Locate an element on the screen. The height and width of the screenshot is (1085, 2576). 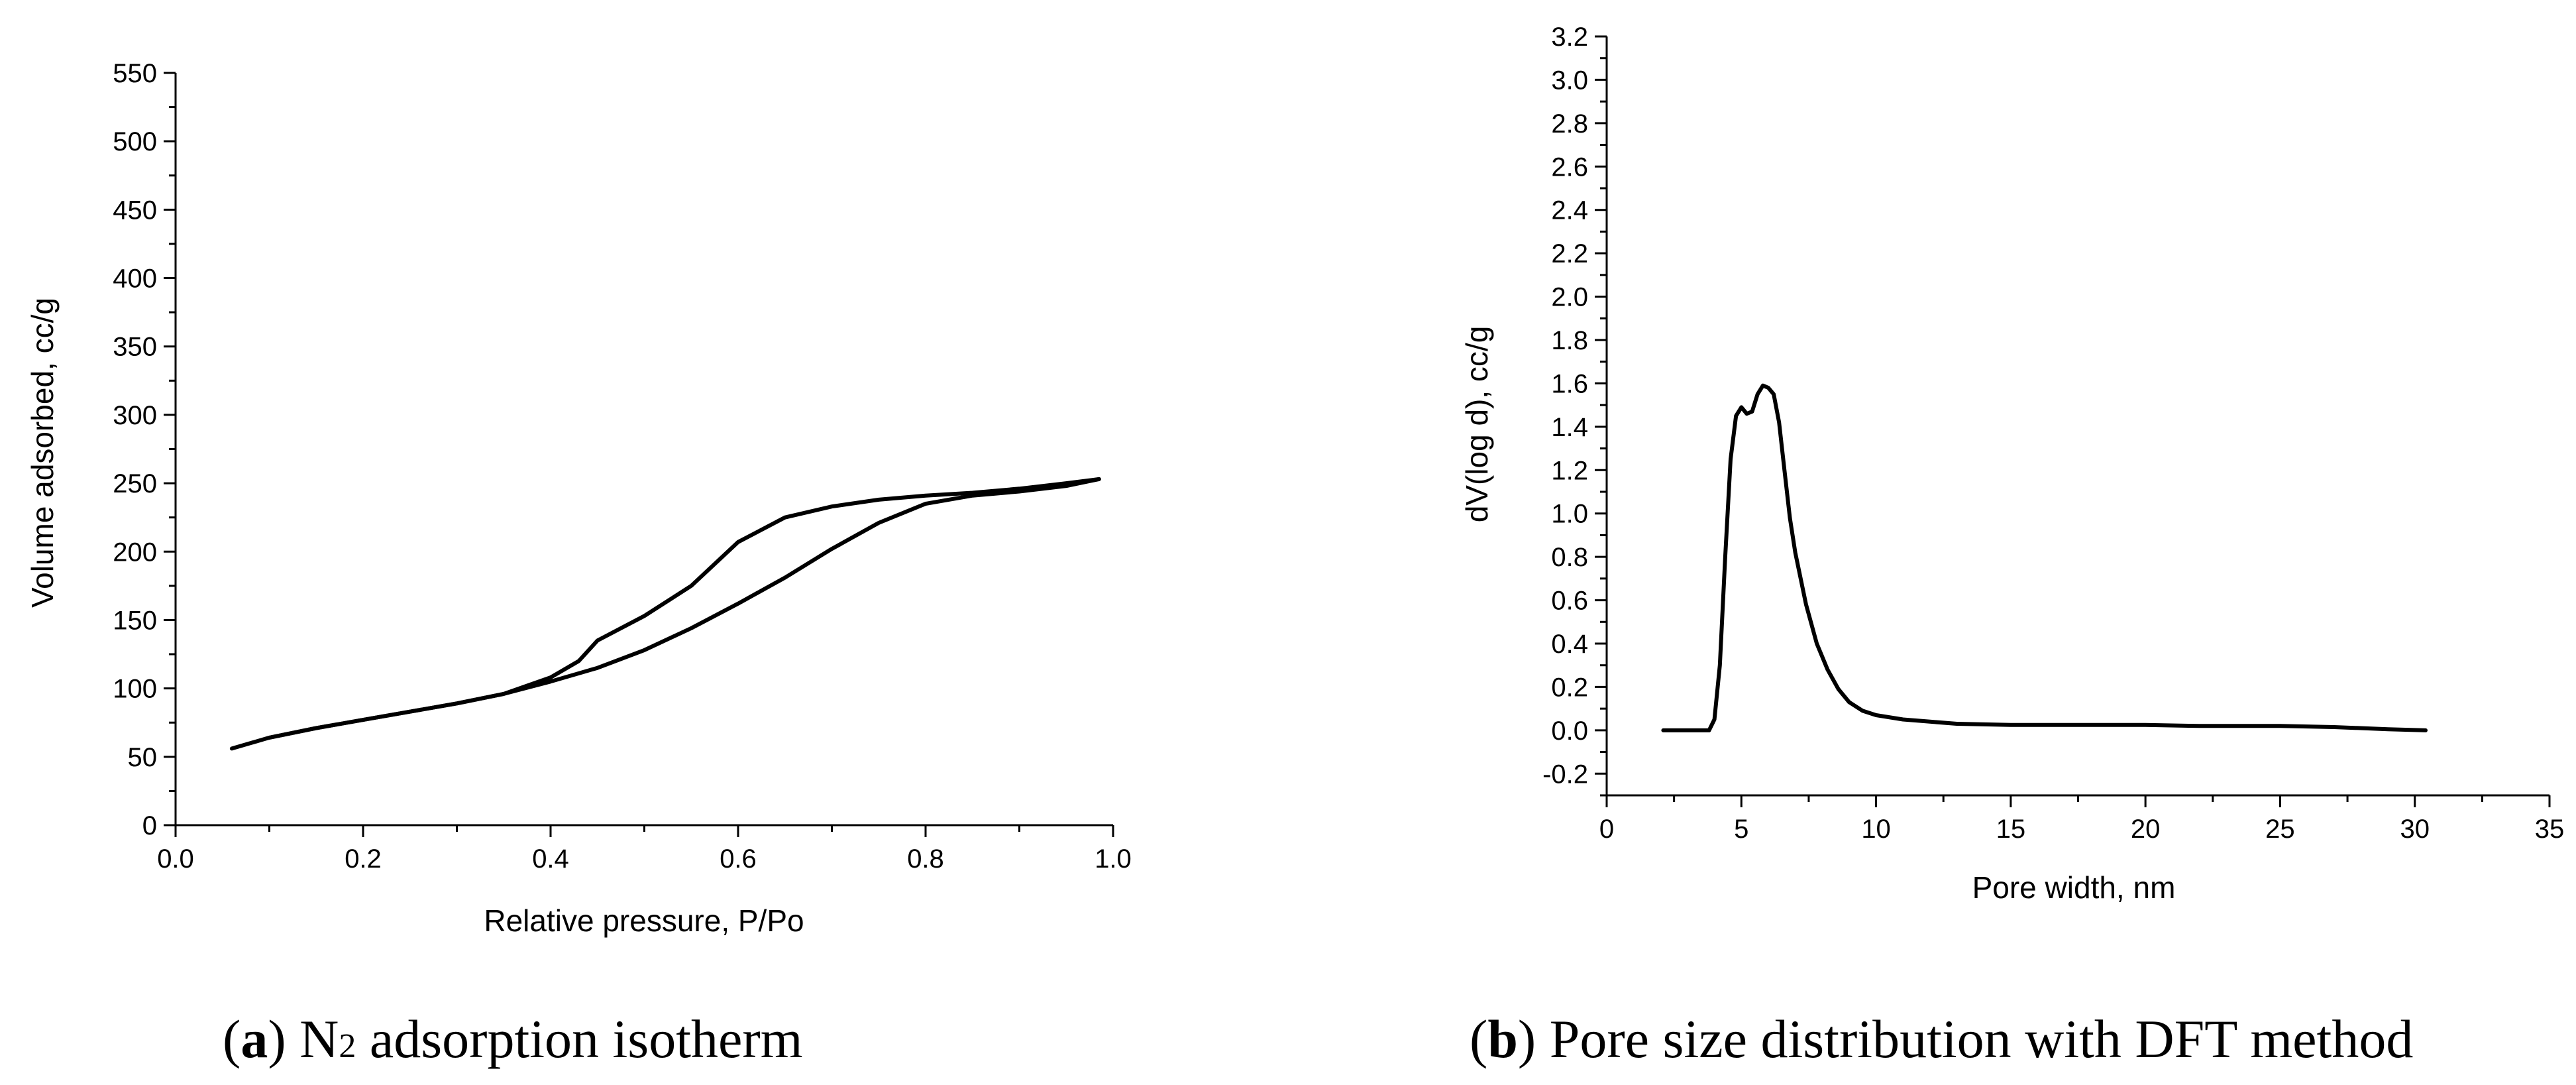
chart-b-y-tick-label: 2.4 is located at coordinates (1570, 211).